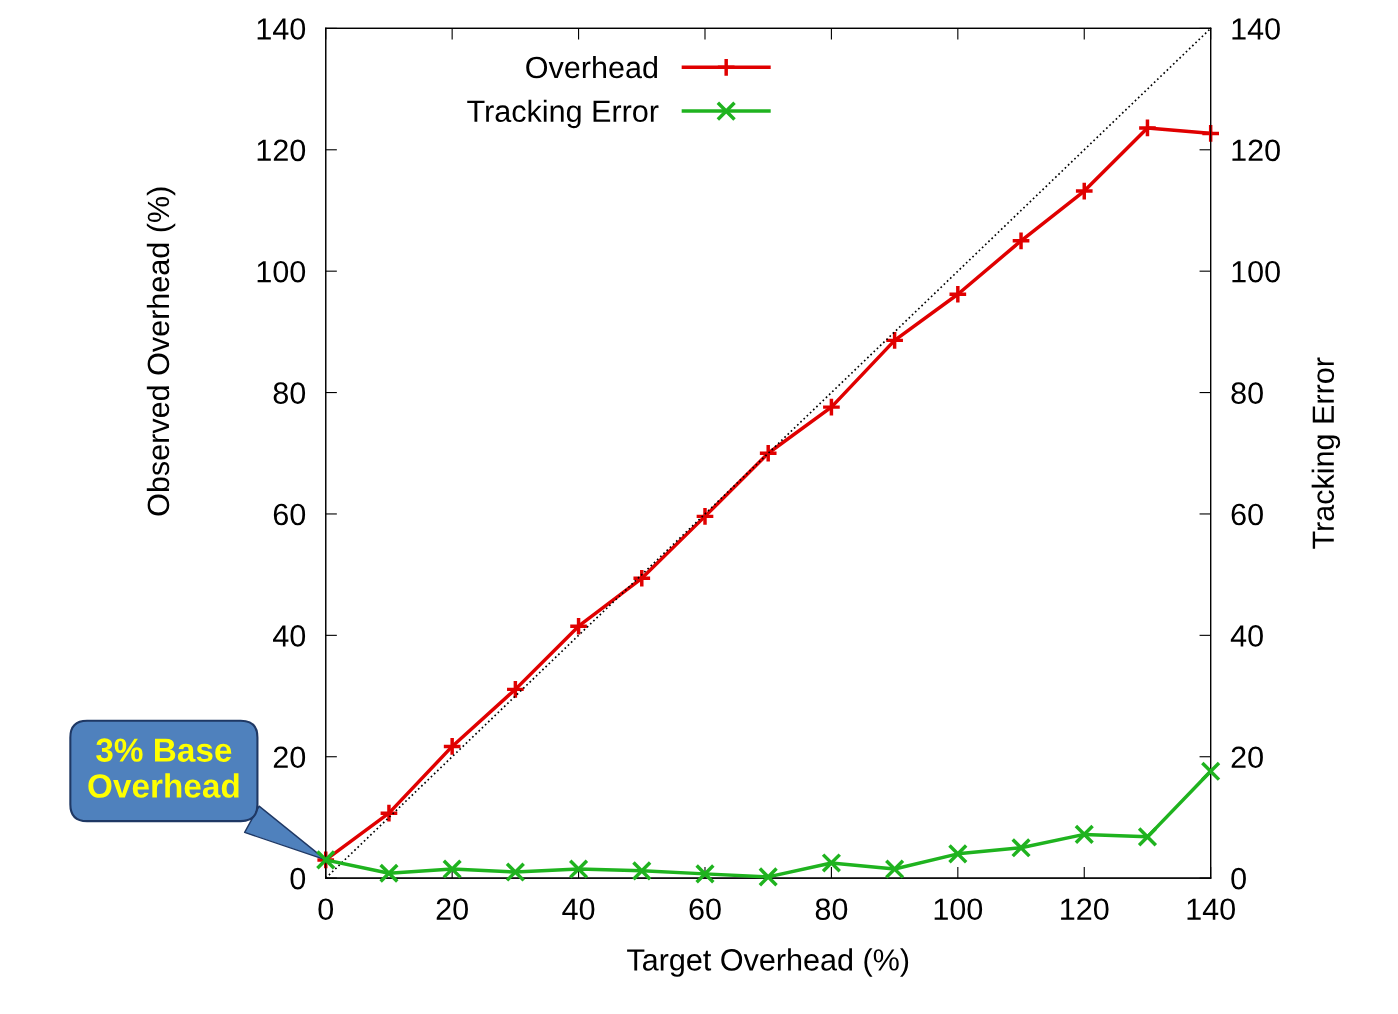 This screenshot has width=1398, height=1014. What do you see at coordinates (281, 150) in the screenshot?
I see `y-tick-label: 120` at bounding box center [281, 150].